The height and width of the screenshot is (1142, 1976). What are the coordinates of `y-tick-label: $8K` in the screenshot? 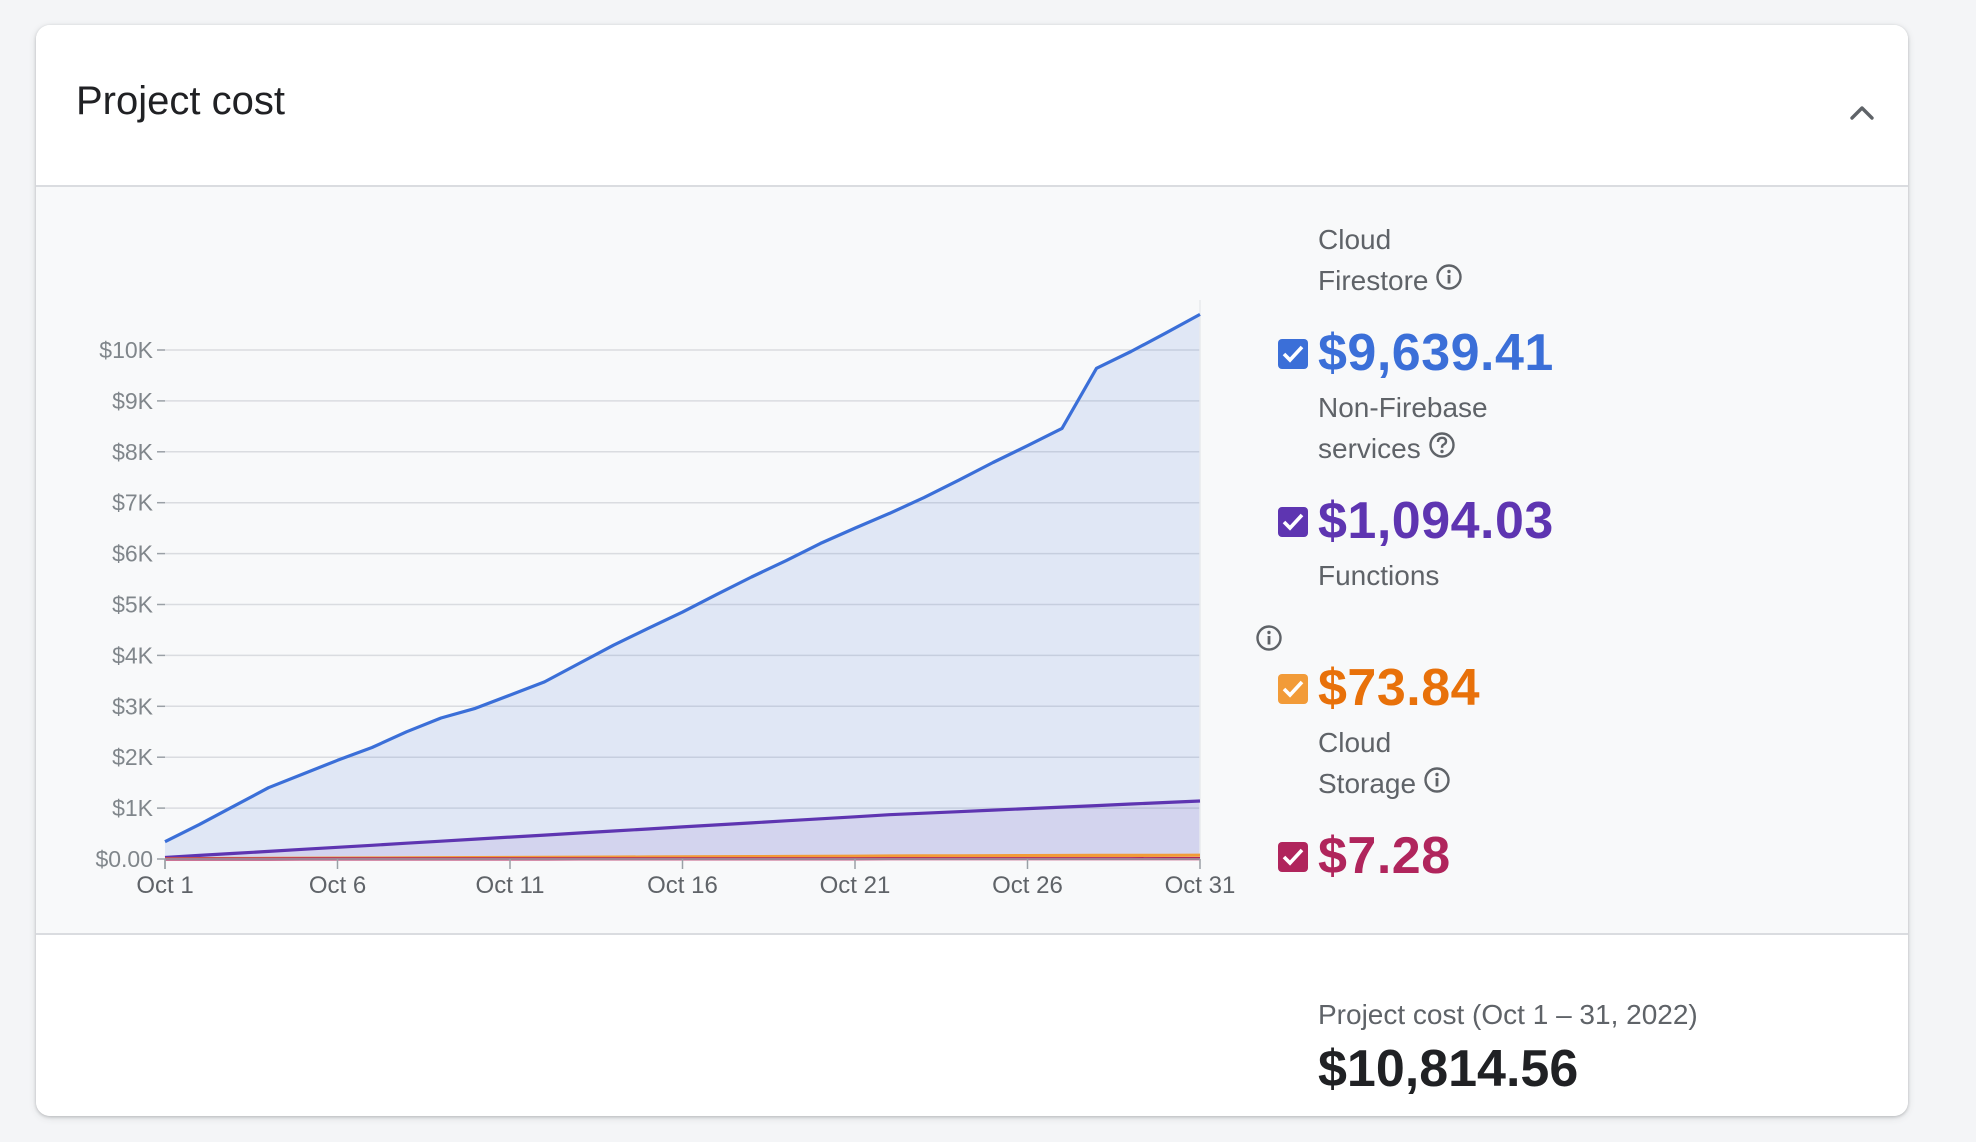 It's located at (133, 452).